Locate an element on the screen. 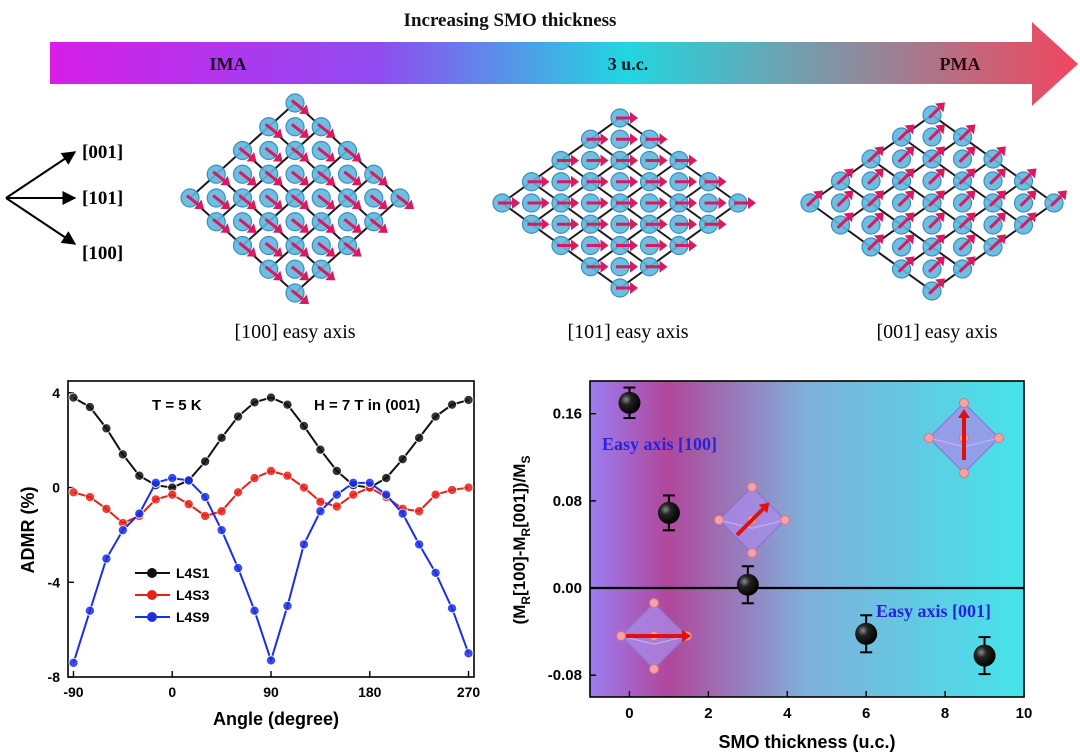 The image size is (1080, 754). lattice-caption-001: [001] easy axis is located at coordinates (936, 332).